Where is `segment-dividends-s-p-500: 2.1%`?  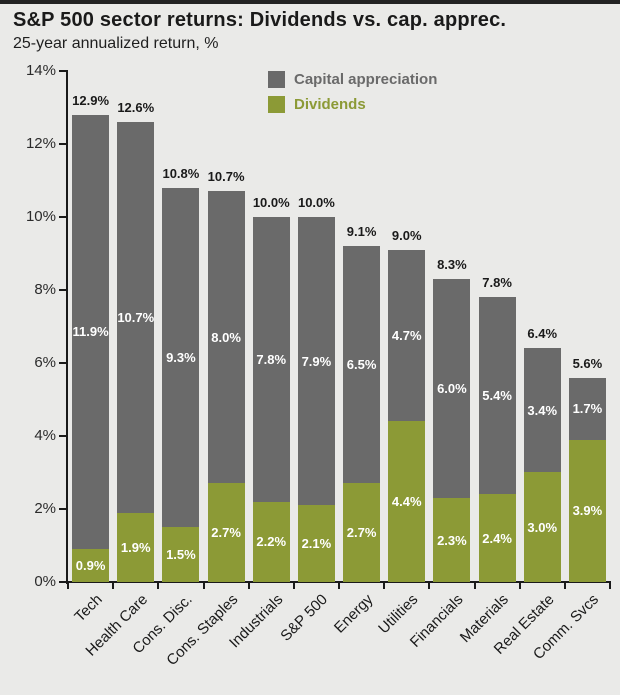 segment-dividends-s-p-500: 2.1% is located at coordinates (316, 543).